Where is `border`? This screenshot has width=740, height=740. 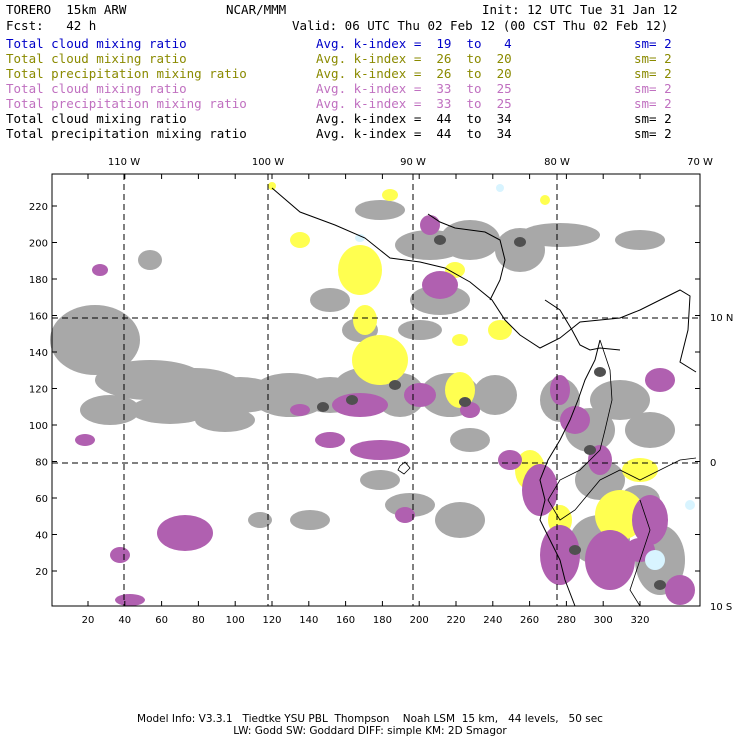 border is located at coordinates (622, 430).